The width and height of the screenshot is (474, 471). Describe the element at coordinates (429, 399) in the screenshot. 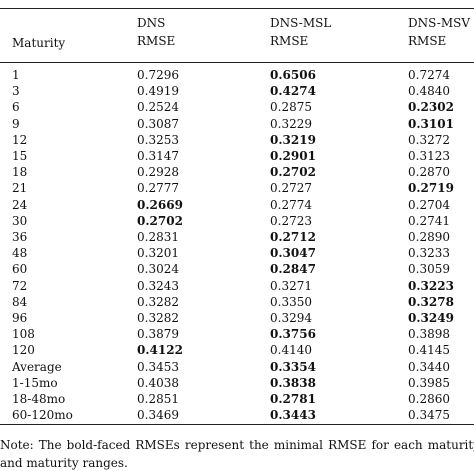

I see `rmse-cell: 0.2860` at that location.